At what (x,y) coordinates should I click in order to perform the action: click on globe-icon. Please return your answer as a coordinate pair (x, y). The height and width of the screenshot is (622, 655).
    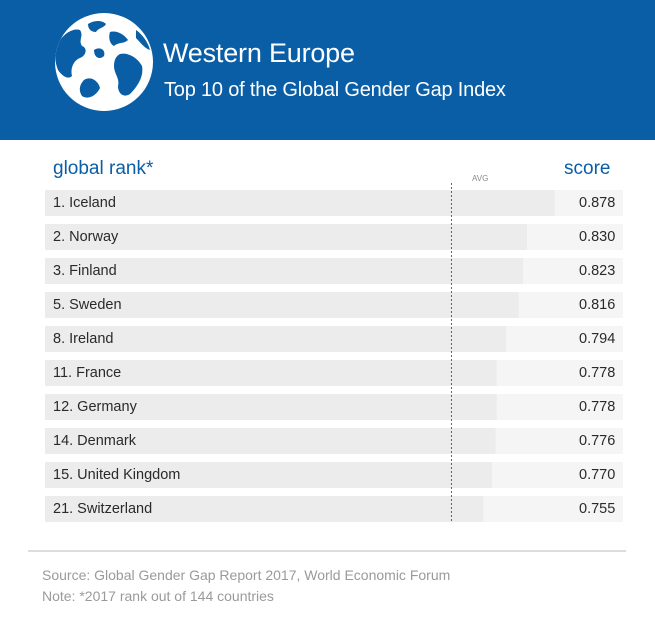
    Looking at the image, I should click on (104, 62).